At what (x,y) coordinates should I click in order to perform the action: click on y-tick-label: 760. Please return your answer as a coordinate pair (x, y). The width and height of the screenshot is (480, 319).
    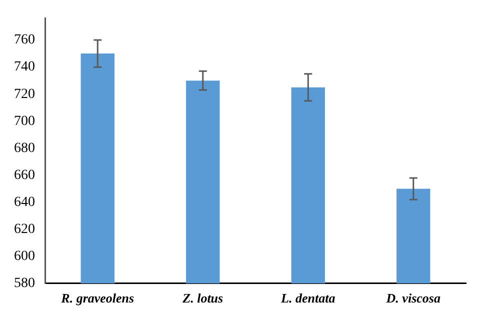
    Looking at the image, I should click on (24, 40).